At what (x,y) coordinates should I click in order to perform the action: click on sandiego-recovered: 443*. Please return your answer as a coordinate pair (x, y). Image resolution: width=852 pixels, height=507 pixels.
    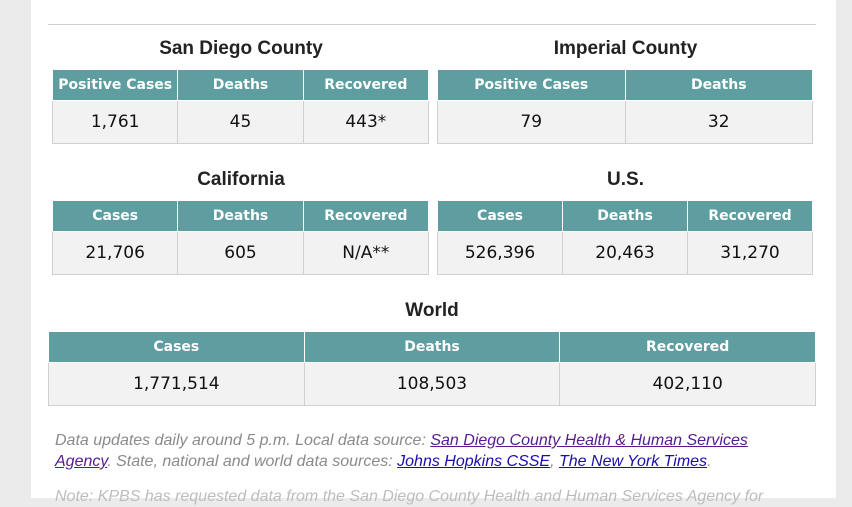
    Looking at the image, I should click on (366, 122).